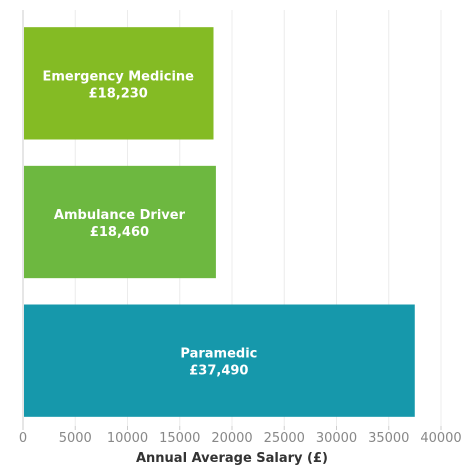 The height and width of the screenshot is (474, 474). I want to click on x-tick-label: 15000, so click(179, 438).